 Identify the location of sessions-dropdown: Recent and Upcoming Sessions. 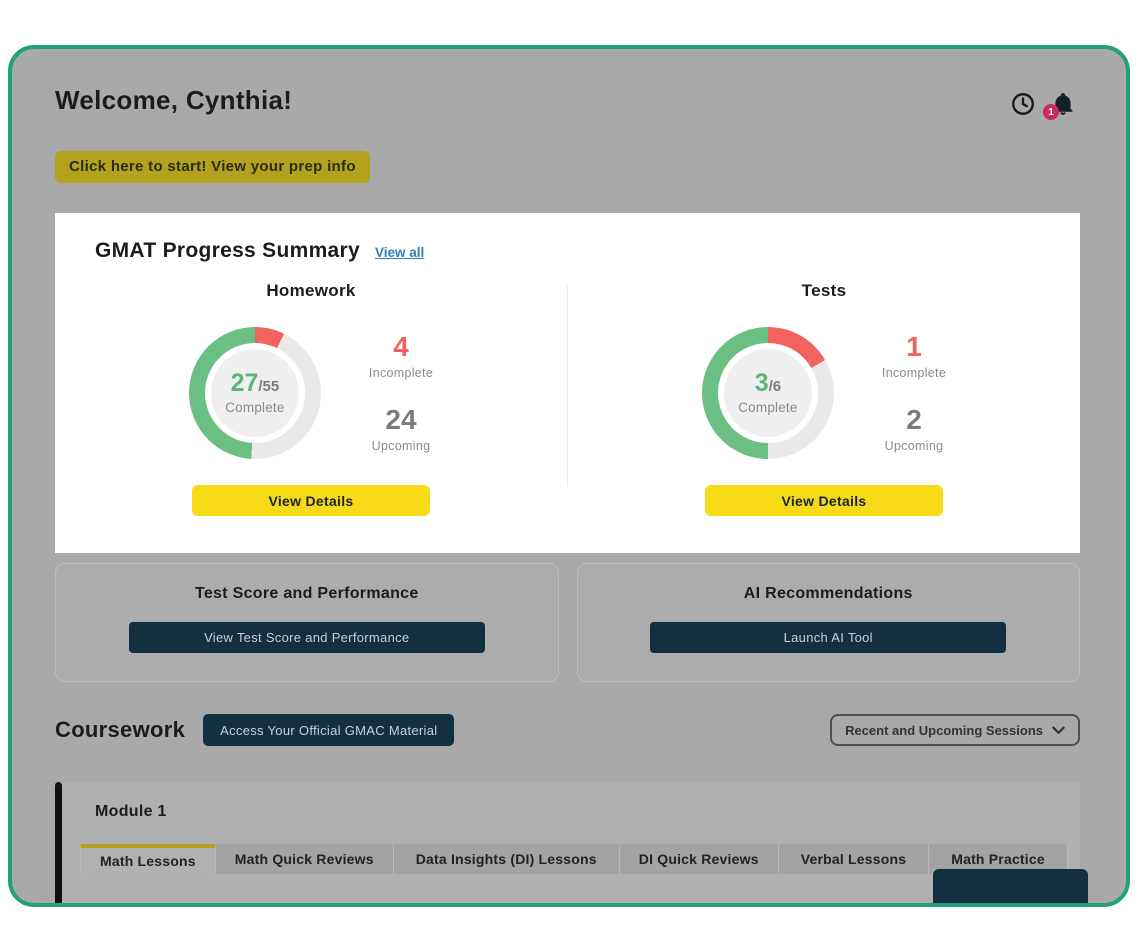
(955, 730).